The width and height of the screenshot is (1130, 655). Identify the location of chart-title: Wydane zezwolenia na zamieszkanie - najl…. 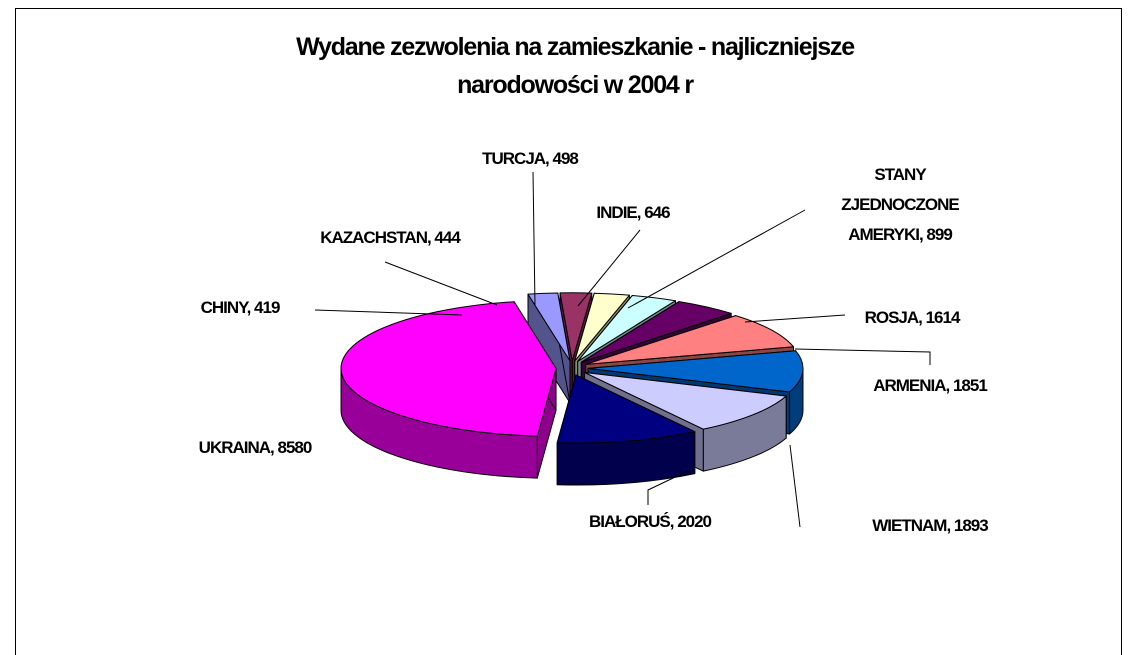
(575, 66).